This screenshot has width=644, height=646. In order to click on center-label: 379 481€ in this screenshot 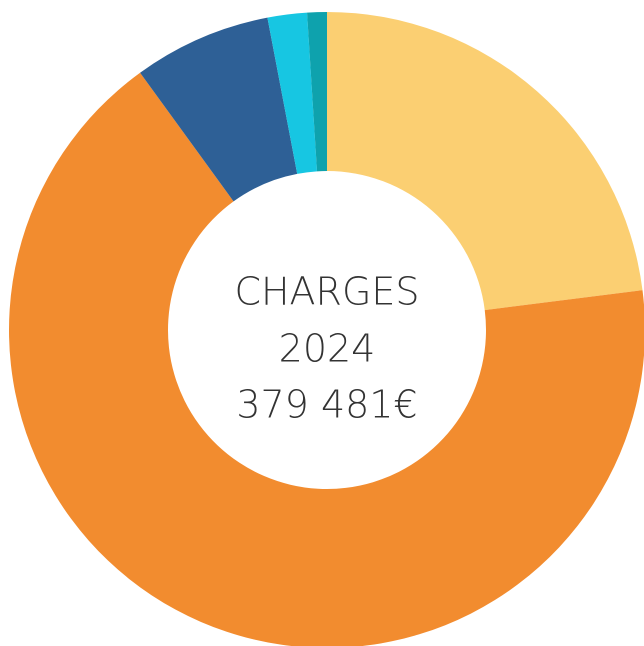, I will do `click(326, 405)`.